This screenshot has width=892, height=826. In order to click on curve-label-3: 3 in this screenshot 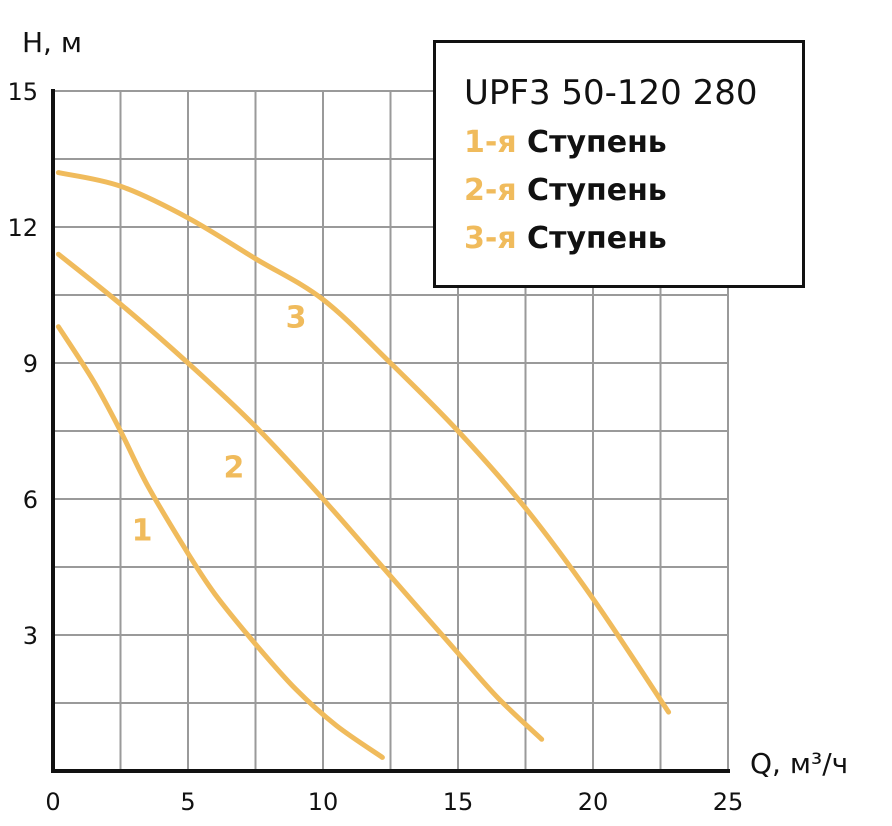, I will do `click(296, 318)`.